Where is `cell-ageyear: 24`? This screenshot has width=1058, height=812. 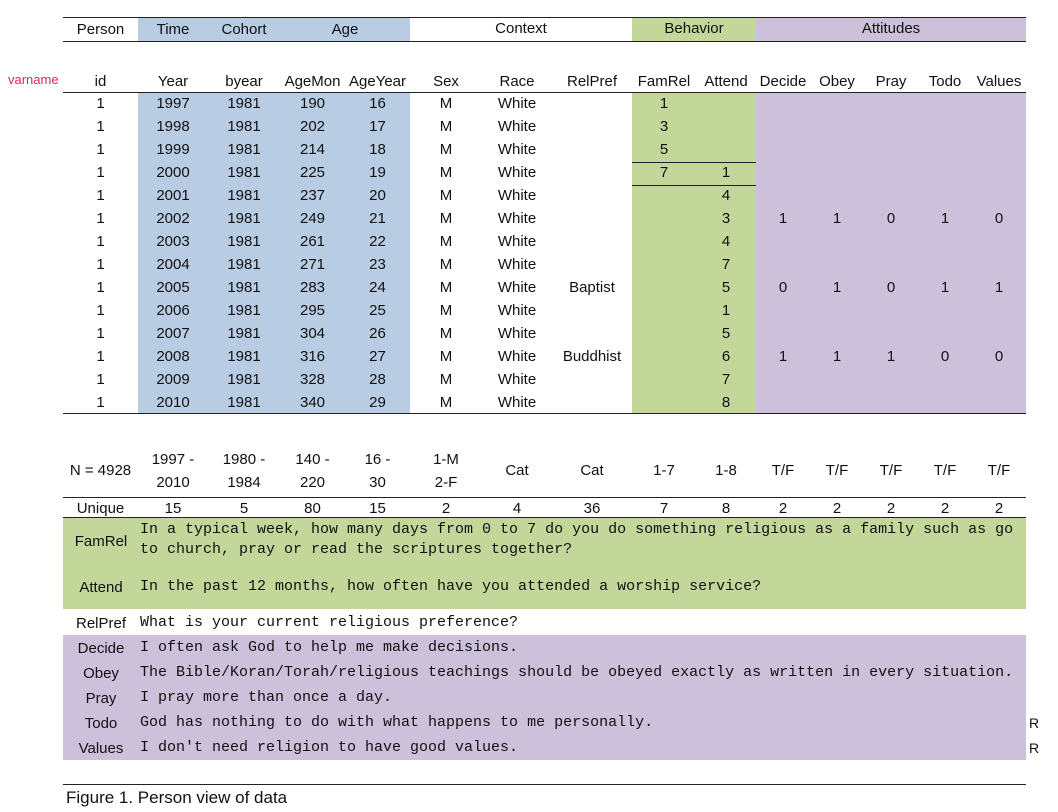
cell-ageyear: 24 is located at coordinates (377, 287).